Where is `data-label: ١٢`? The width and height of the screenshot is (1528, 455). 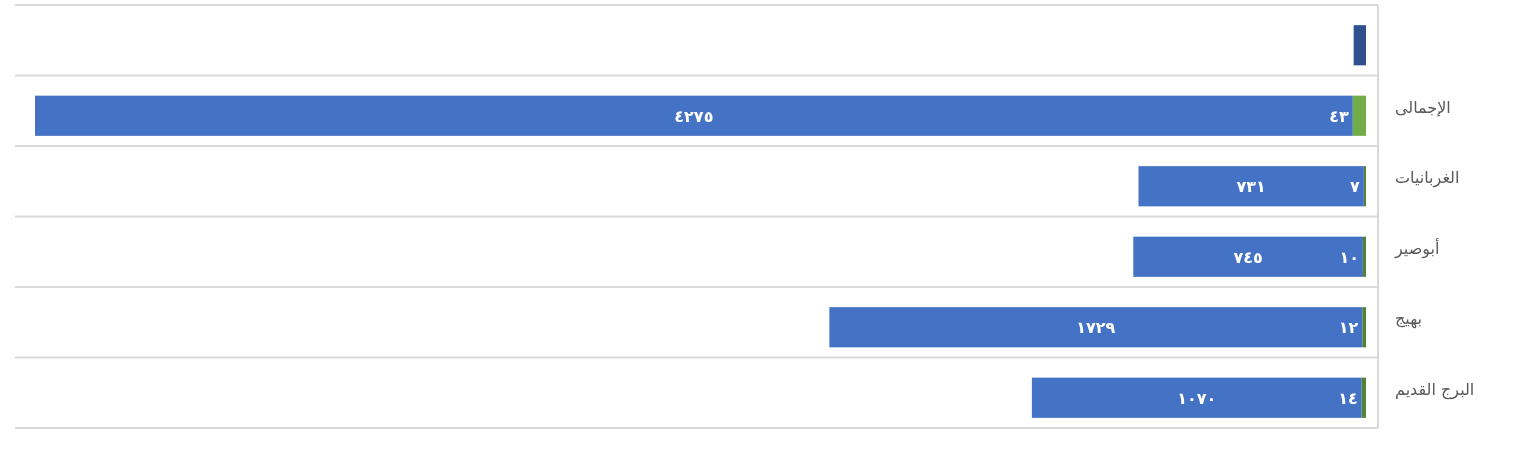
data-label: ١٢ is located at coordinates (1348, 328).